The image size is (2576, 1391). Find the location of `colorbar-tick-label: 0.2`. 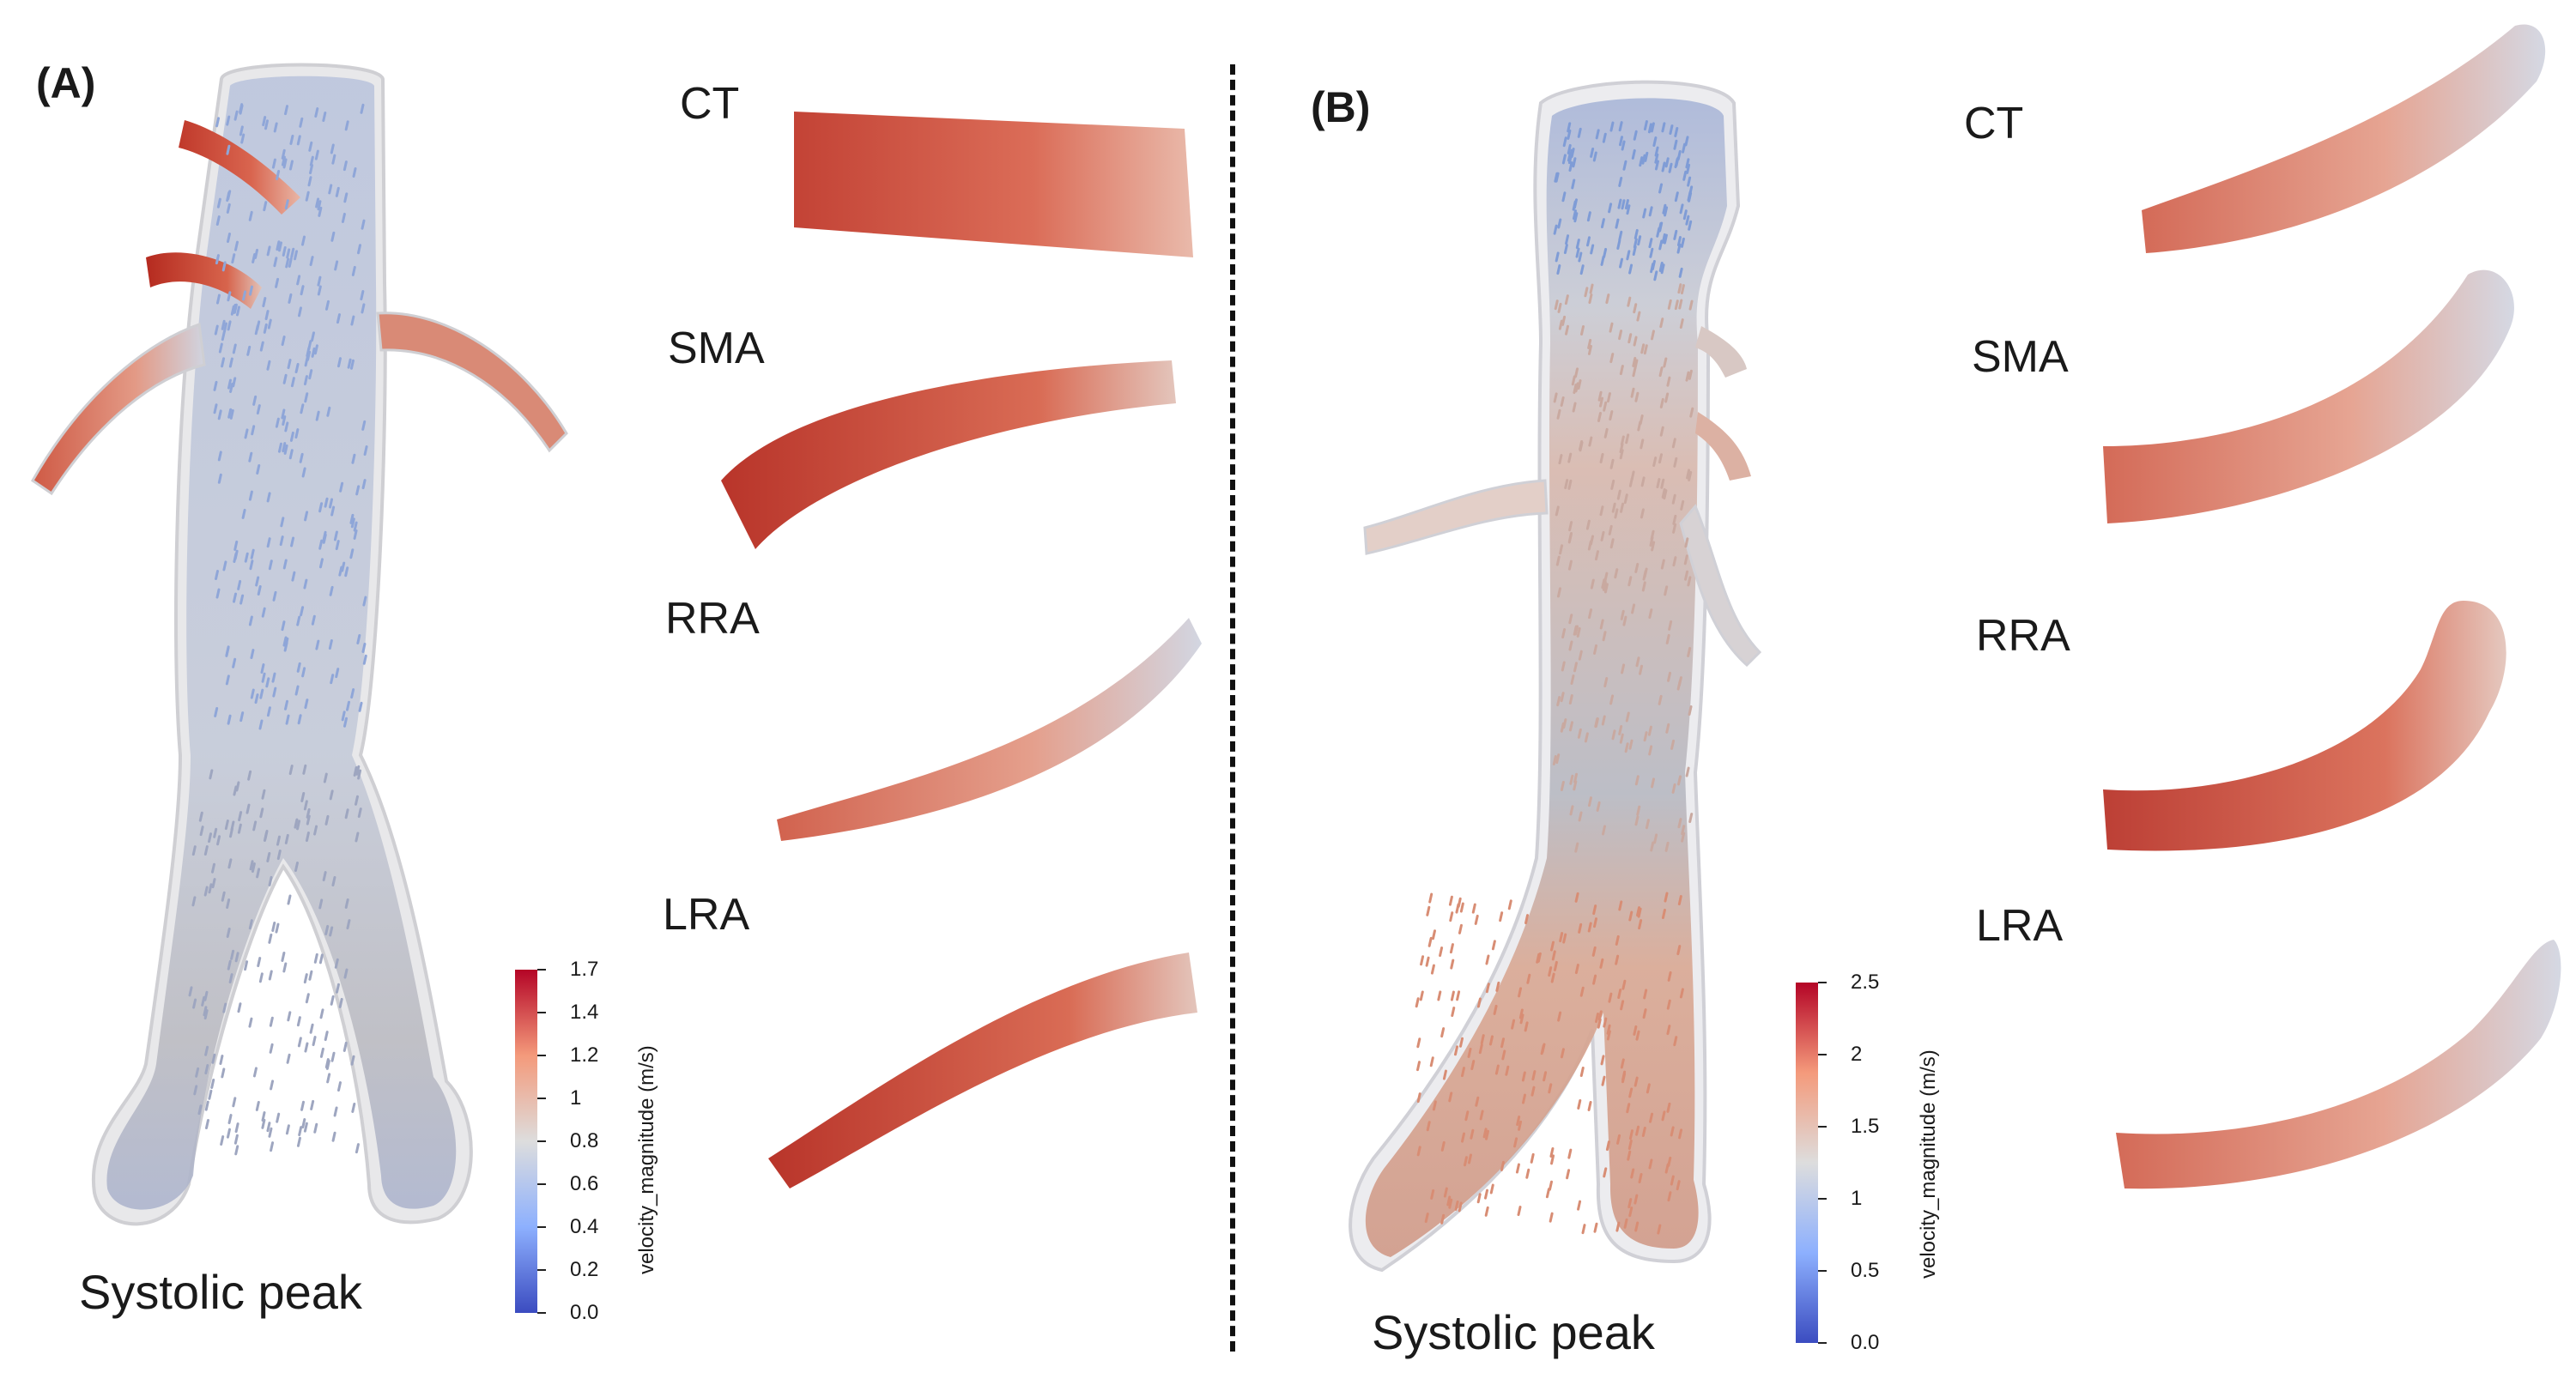

colorbar-tick-label: 0.2 is located at coordinates (584, 1269).